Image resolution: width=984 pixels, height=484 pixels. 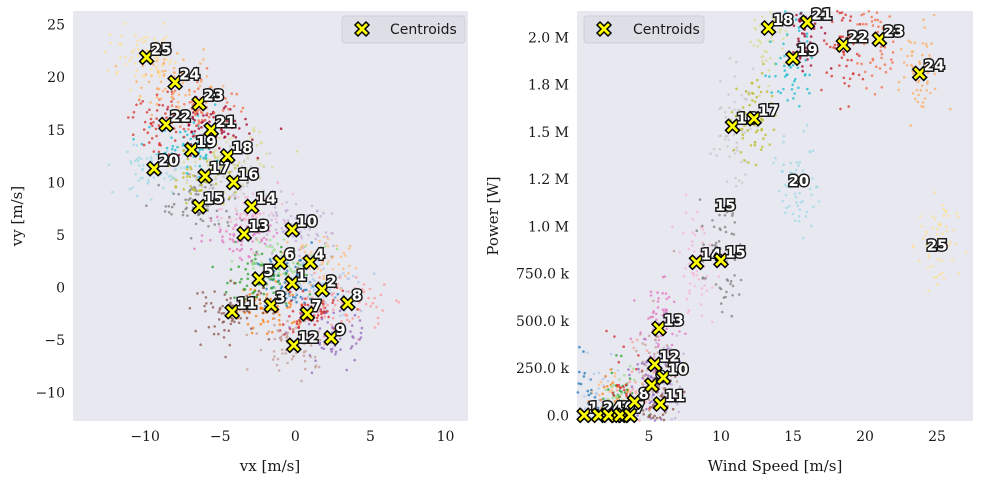 What do you see at coordinates (721, 260) in the screenshot?
I see `centroid-marker` at bounding box center [721, 260].